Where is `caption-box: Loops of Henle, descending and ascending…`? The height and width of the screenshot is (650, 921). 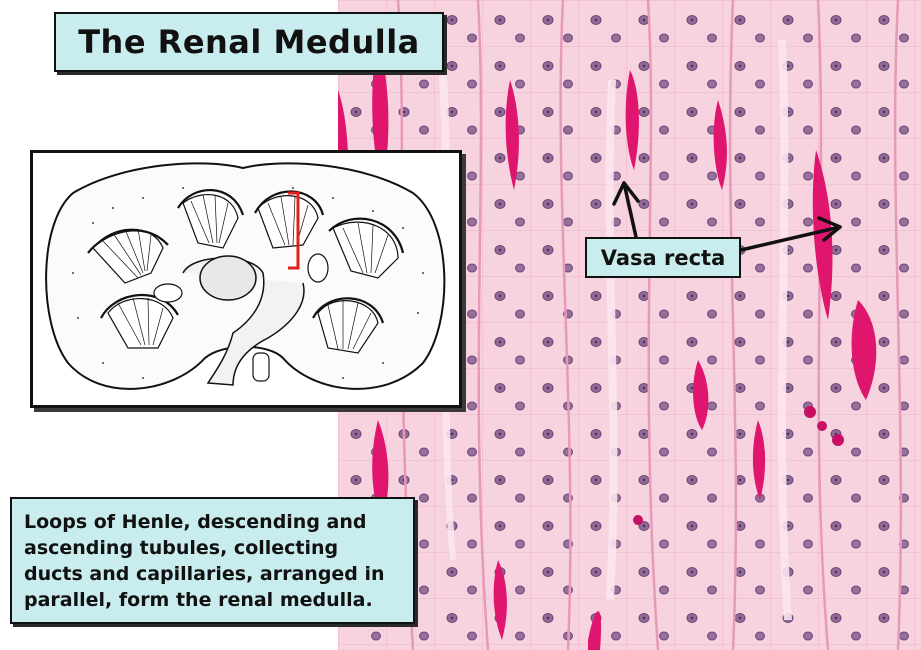
caption-box: Loops of Henle, descending and ascending… is located at coordinates (212, 560).